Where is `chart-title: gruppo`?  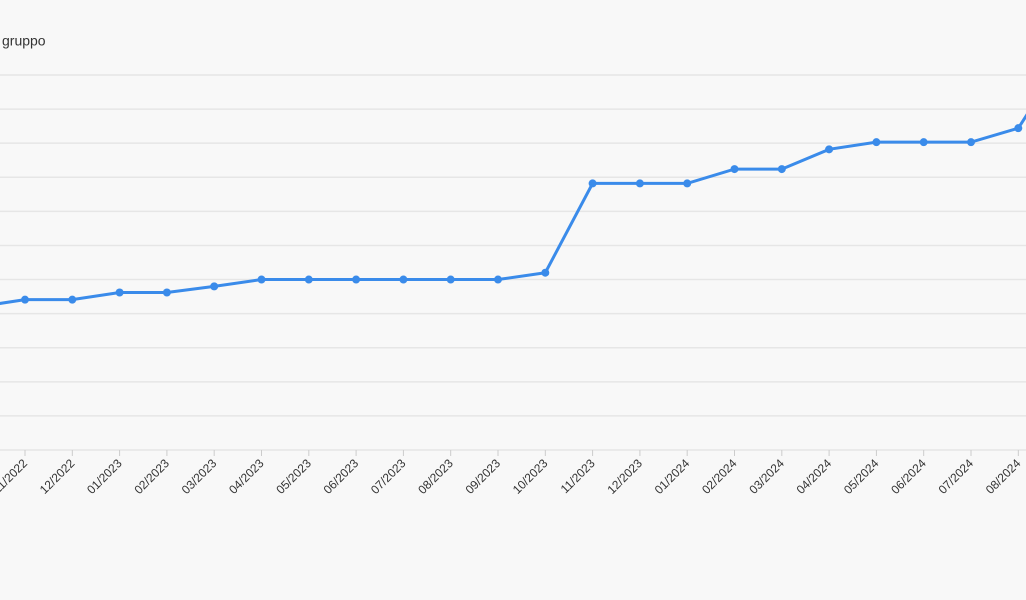 chart-title: gruppo is located at coordinates (24, 41).